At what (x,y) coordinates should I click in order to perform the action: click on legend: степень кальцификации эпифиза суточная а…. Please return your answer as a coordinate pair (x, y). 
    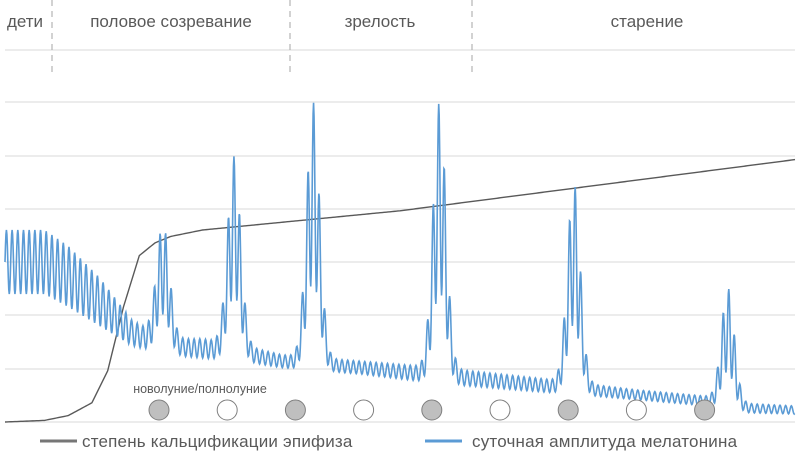
    Looking at the image, I should click on (389, 441).